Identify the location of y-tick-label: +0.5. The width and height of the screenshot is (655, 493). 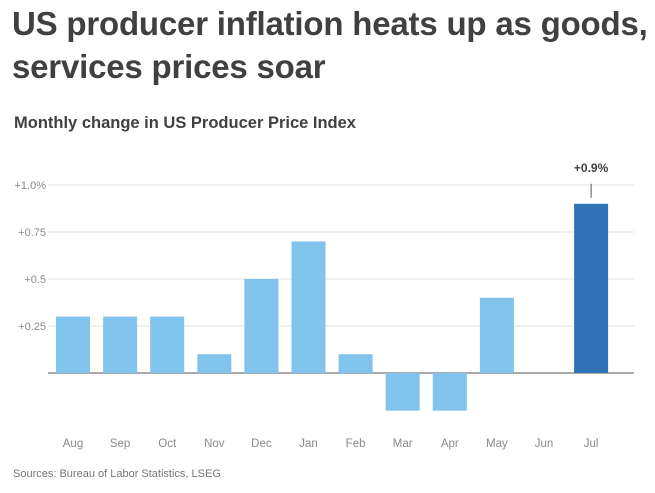
(35, 280).